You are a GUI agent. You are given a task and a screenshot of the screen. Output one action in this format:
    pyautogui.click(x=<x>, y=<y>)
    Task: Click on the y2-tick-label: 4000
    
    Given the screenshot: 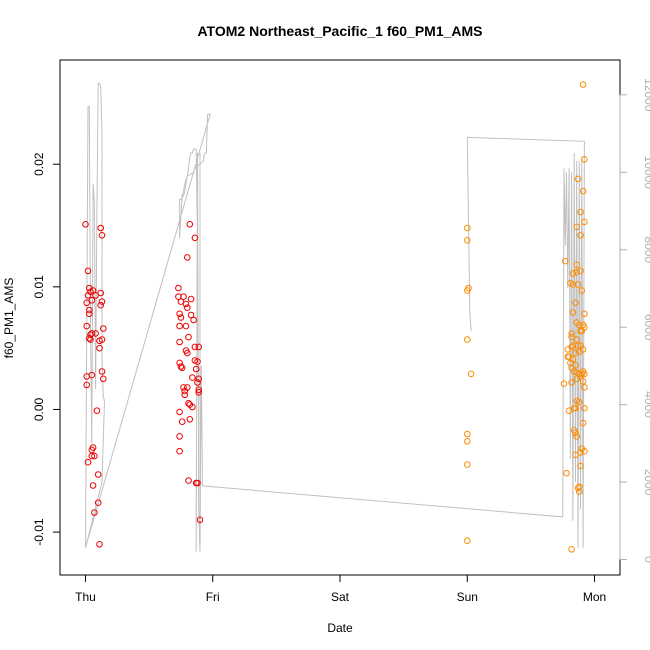 What is the action you would take?
    pyautogui.click(x=646, y=404)
    